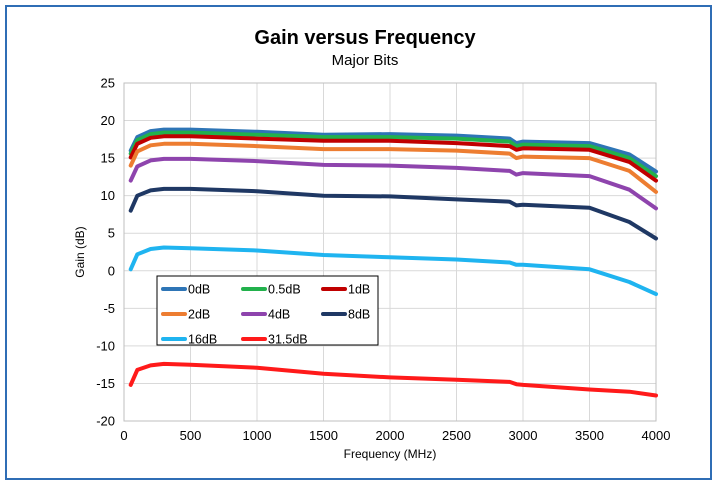 The height and width of the screenshot is (487, 719). What do you see at coordinates (323, 435) in the screenshot?
I see `x-tick-label: 1500` at bounding box center [323, 435].